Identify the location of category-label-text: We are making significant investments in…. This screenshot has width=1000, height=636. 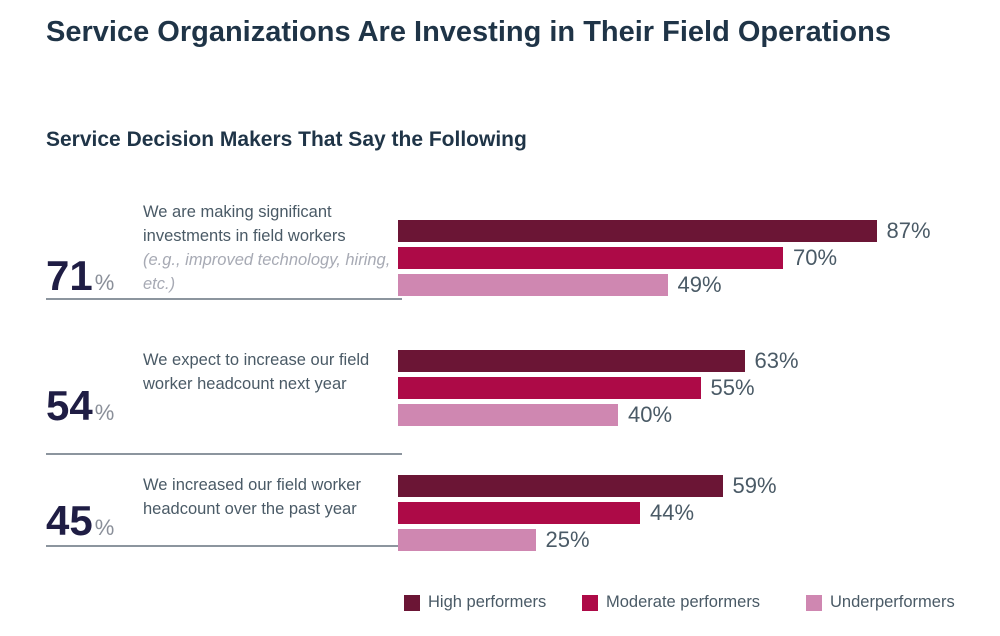
(244, 224).